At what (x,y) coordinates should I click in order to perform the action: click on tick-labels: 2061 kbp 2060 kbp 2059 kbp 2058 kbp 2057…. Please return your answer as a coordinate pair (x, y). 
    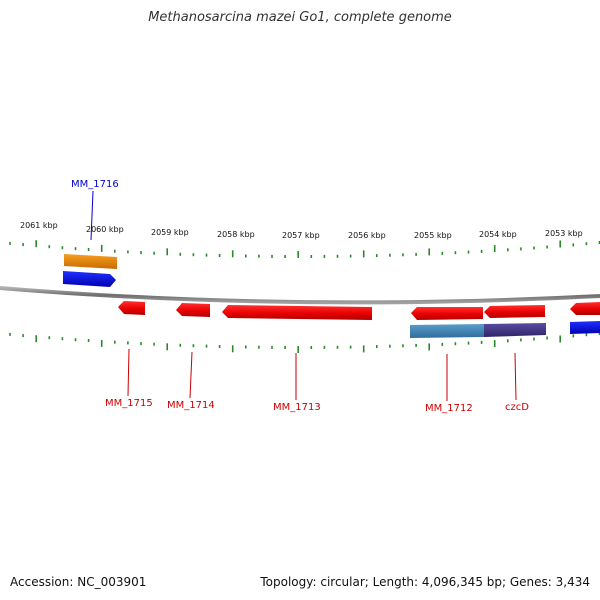
    Looking at the image, I should click on (301, 230).